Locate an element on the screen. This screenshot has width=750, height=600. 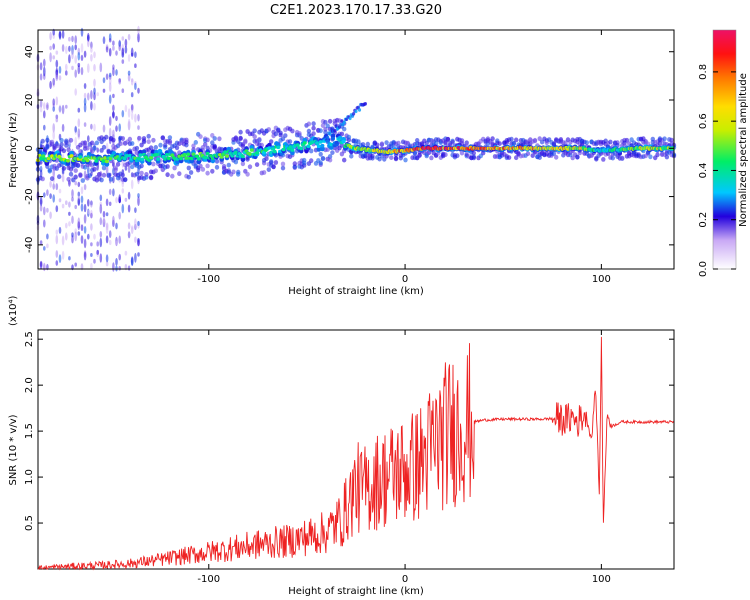
colorbar-tick-label: 0.2 is located at coordinates (703, 220).